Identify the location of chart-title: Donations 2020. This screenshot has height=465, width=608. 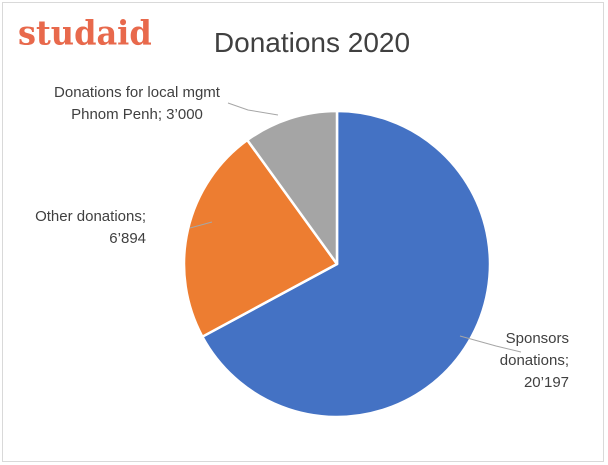
(312, 42).